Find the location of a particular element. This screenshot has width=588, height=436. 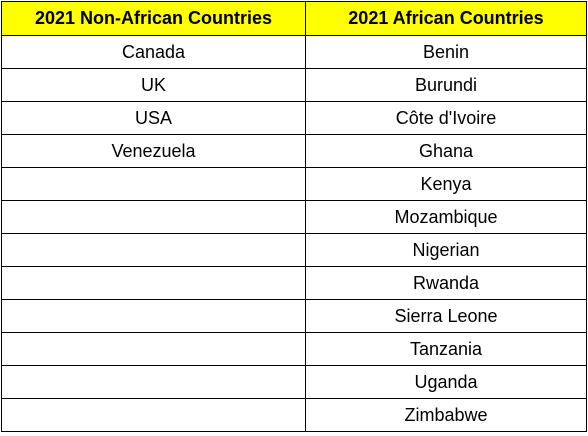

non-african-cell: UK is located at coordinates (153, 85).